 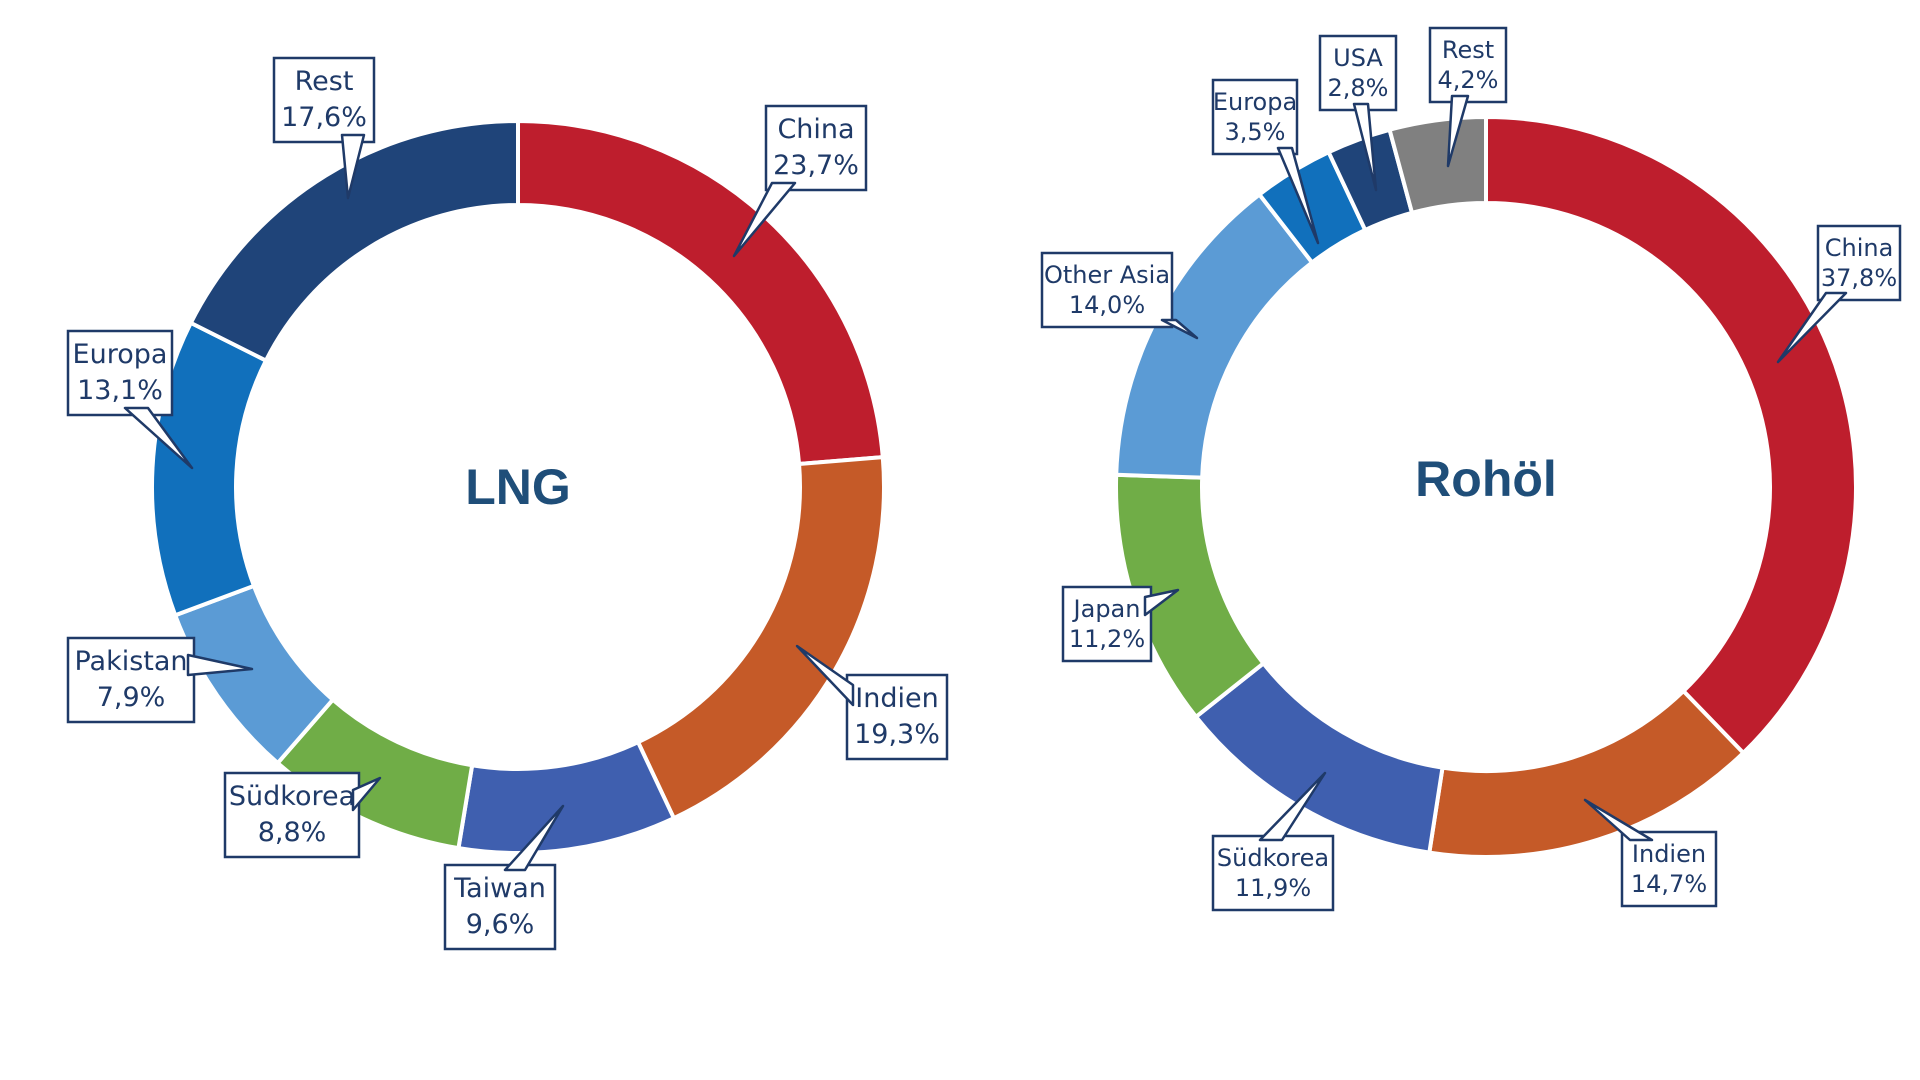 I want to click on value-label: 3,5%, so click(x=1255, y=132).